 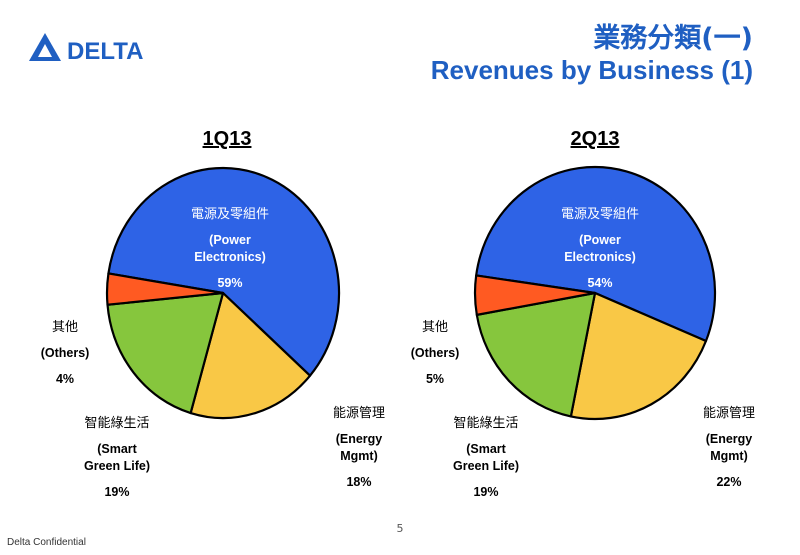 I want to click on delta-logo: DELTA, so click(x=86, y=49).